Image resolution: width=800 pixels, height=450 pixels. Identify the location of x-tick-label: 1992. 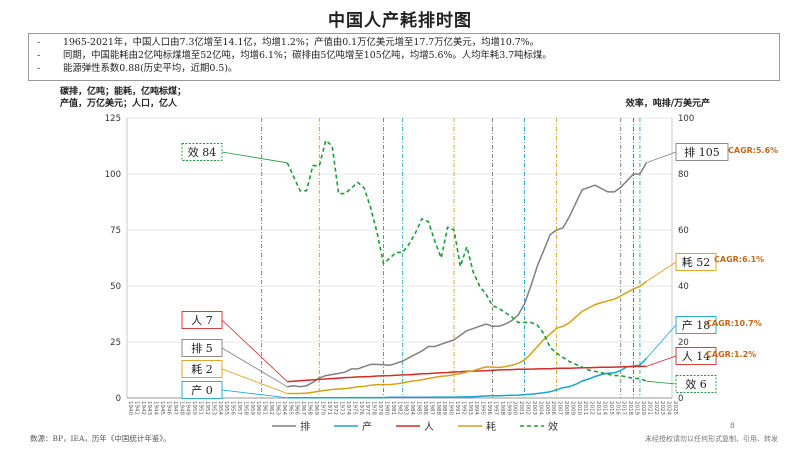
(463, 408).